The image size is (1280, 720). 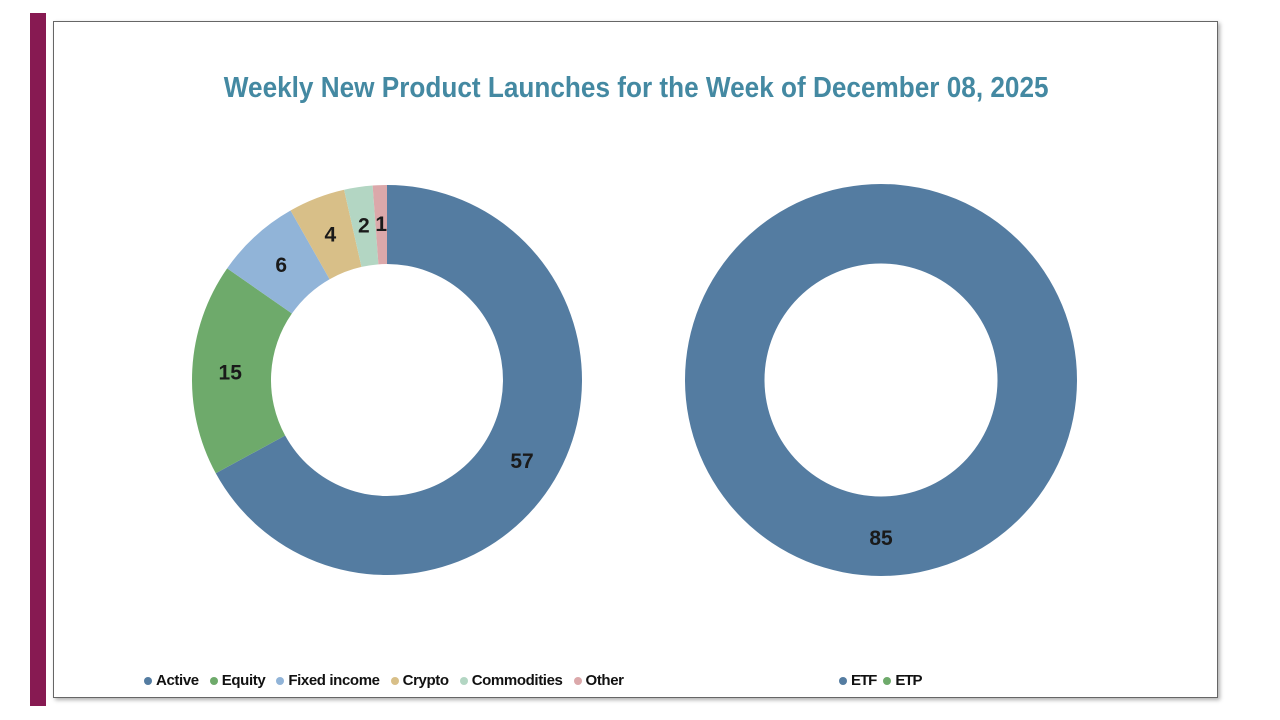 What do you see at coordinates (364, 226) in the screenshot?
I see `svg-text: 2` at bounding box center [364, 226].